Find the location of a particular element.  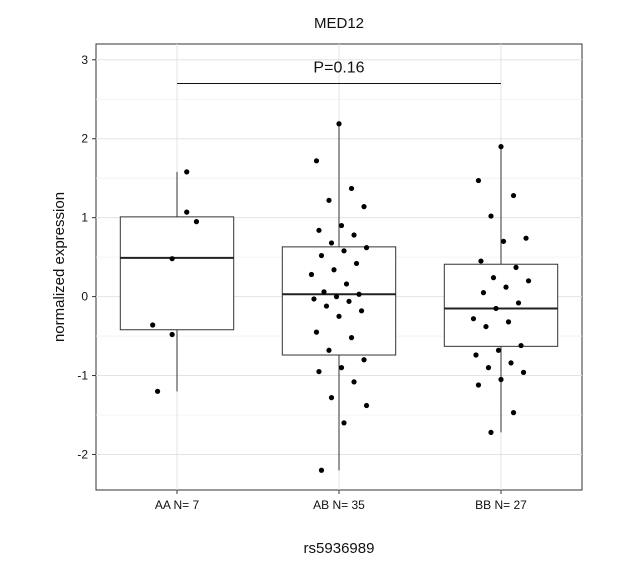

y-tick-label: 0 is located at coordinates (84, 297).